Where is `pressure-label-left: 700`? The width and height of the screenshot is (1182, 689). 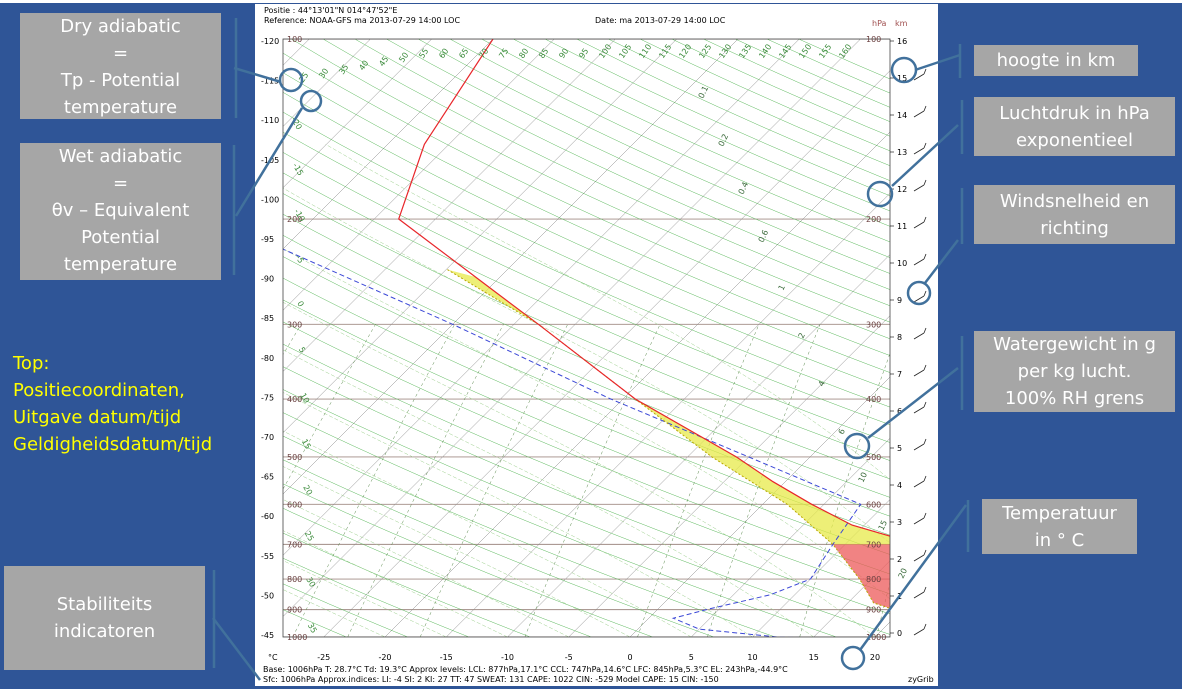
pressure-label-left: 700 is located at coordinates (294, 544).